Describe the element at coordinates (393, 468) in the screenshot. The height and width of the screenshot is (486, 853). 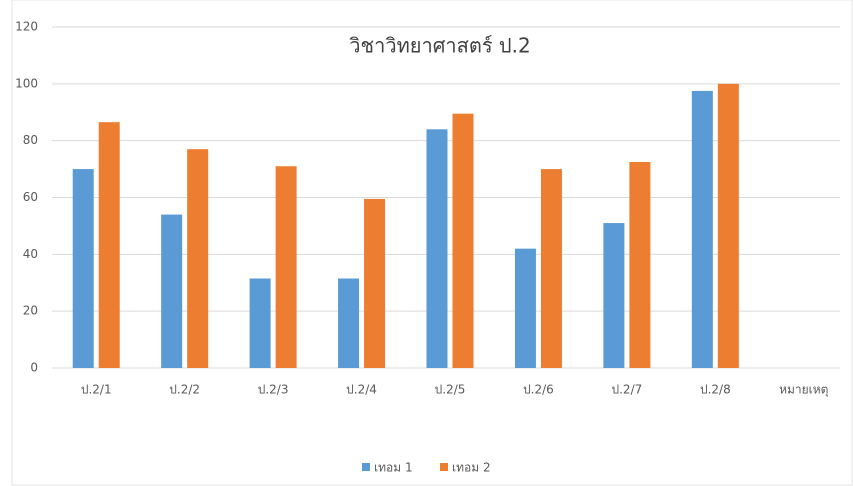
I see `legend-label: เทอม 1` at that location.